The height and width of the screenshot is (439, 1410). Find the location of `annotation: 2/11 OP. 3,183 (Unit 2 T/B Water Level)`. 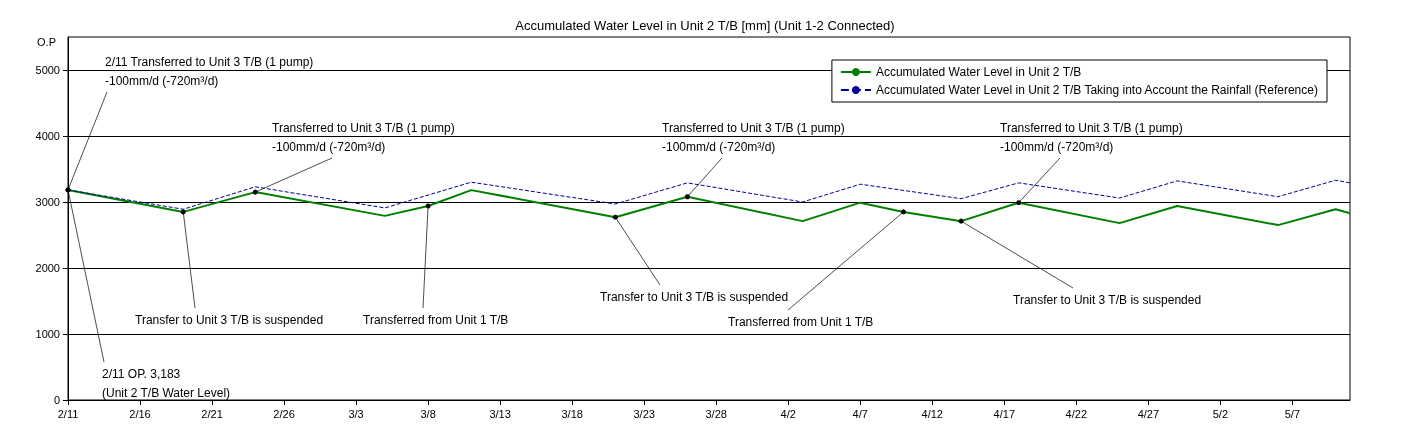

annotation: 2/11 OP. 3,183 (Unit 2 T/B Water Level) is located at coordinates (166, 383).